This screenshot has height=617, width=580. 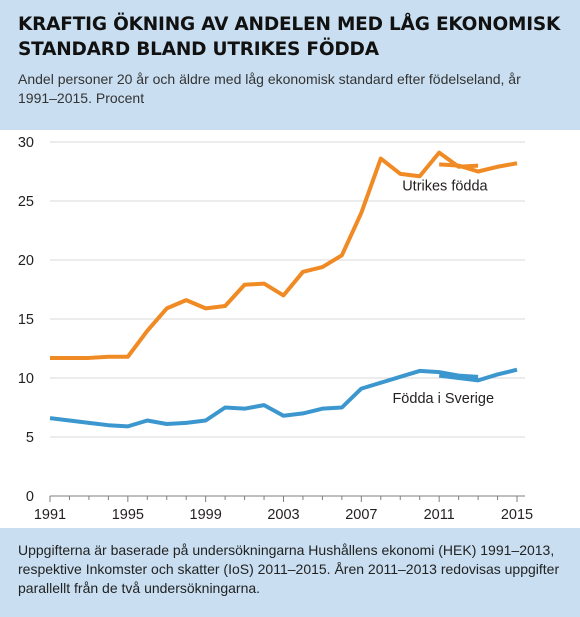 I want to click on series-label-2: Födda i Sverige, so click(x=443, y=399).